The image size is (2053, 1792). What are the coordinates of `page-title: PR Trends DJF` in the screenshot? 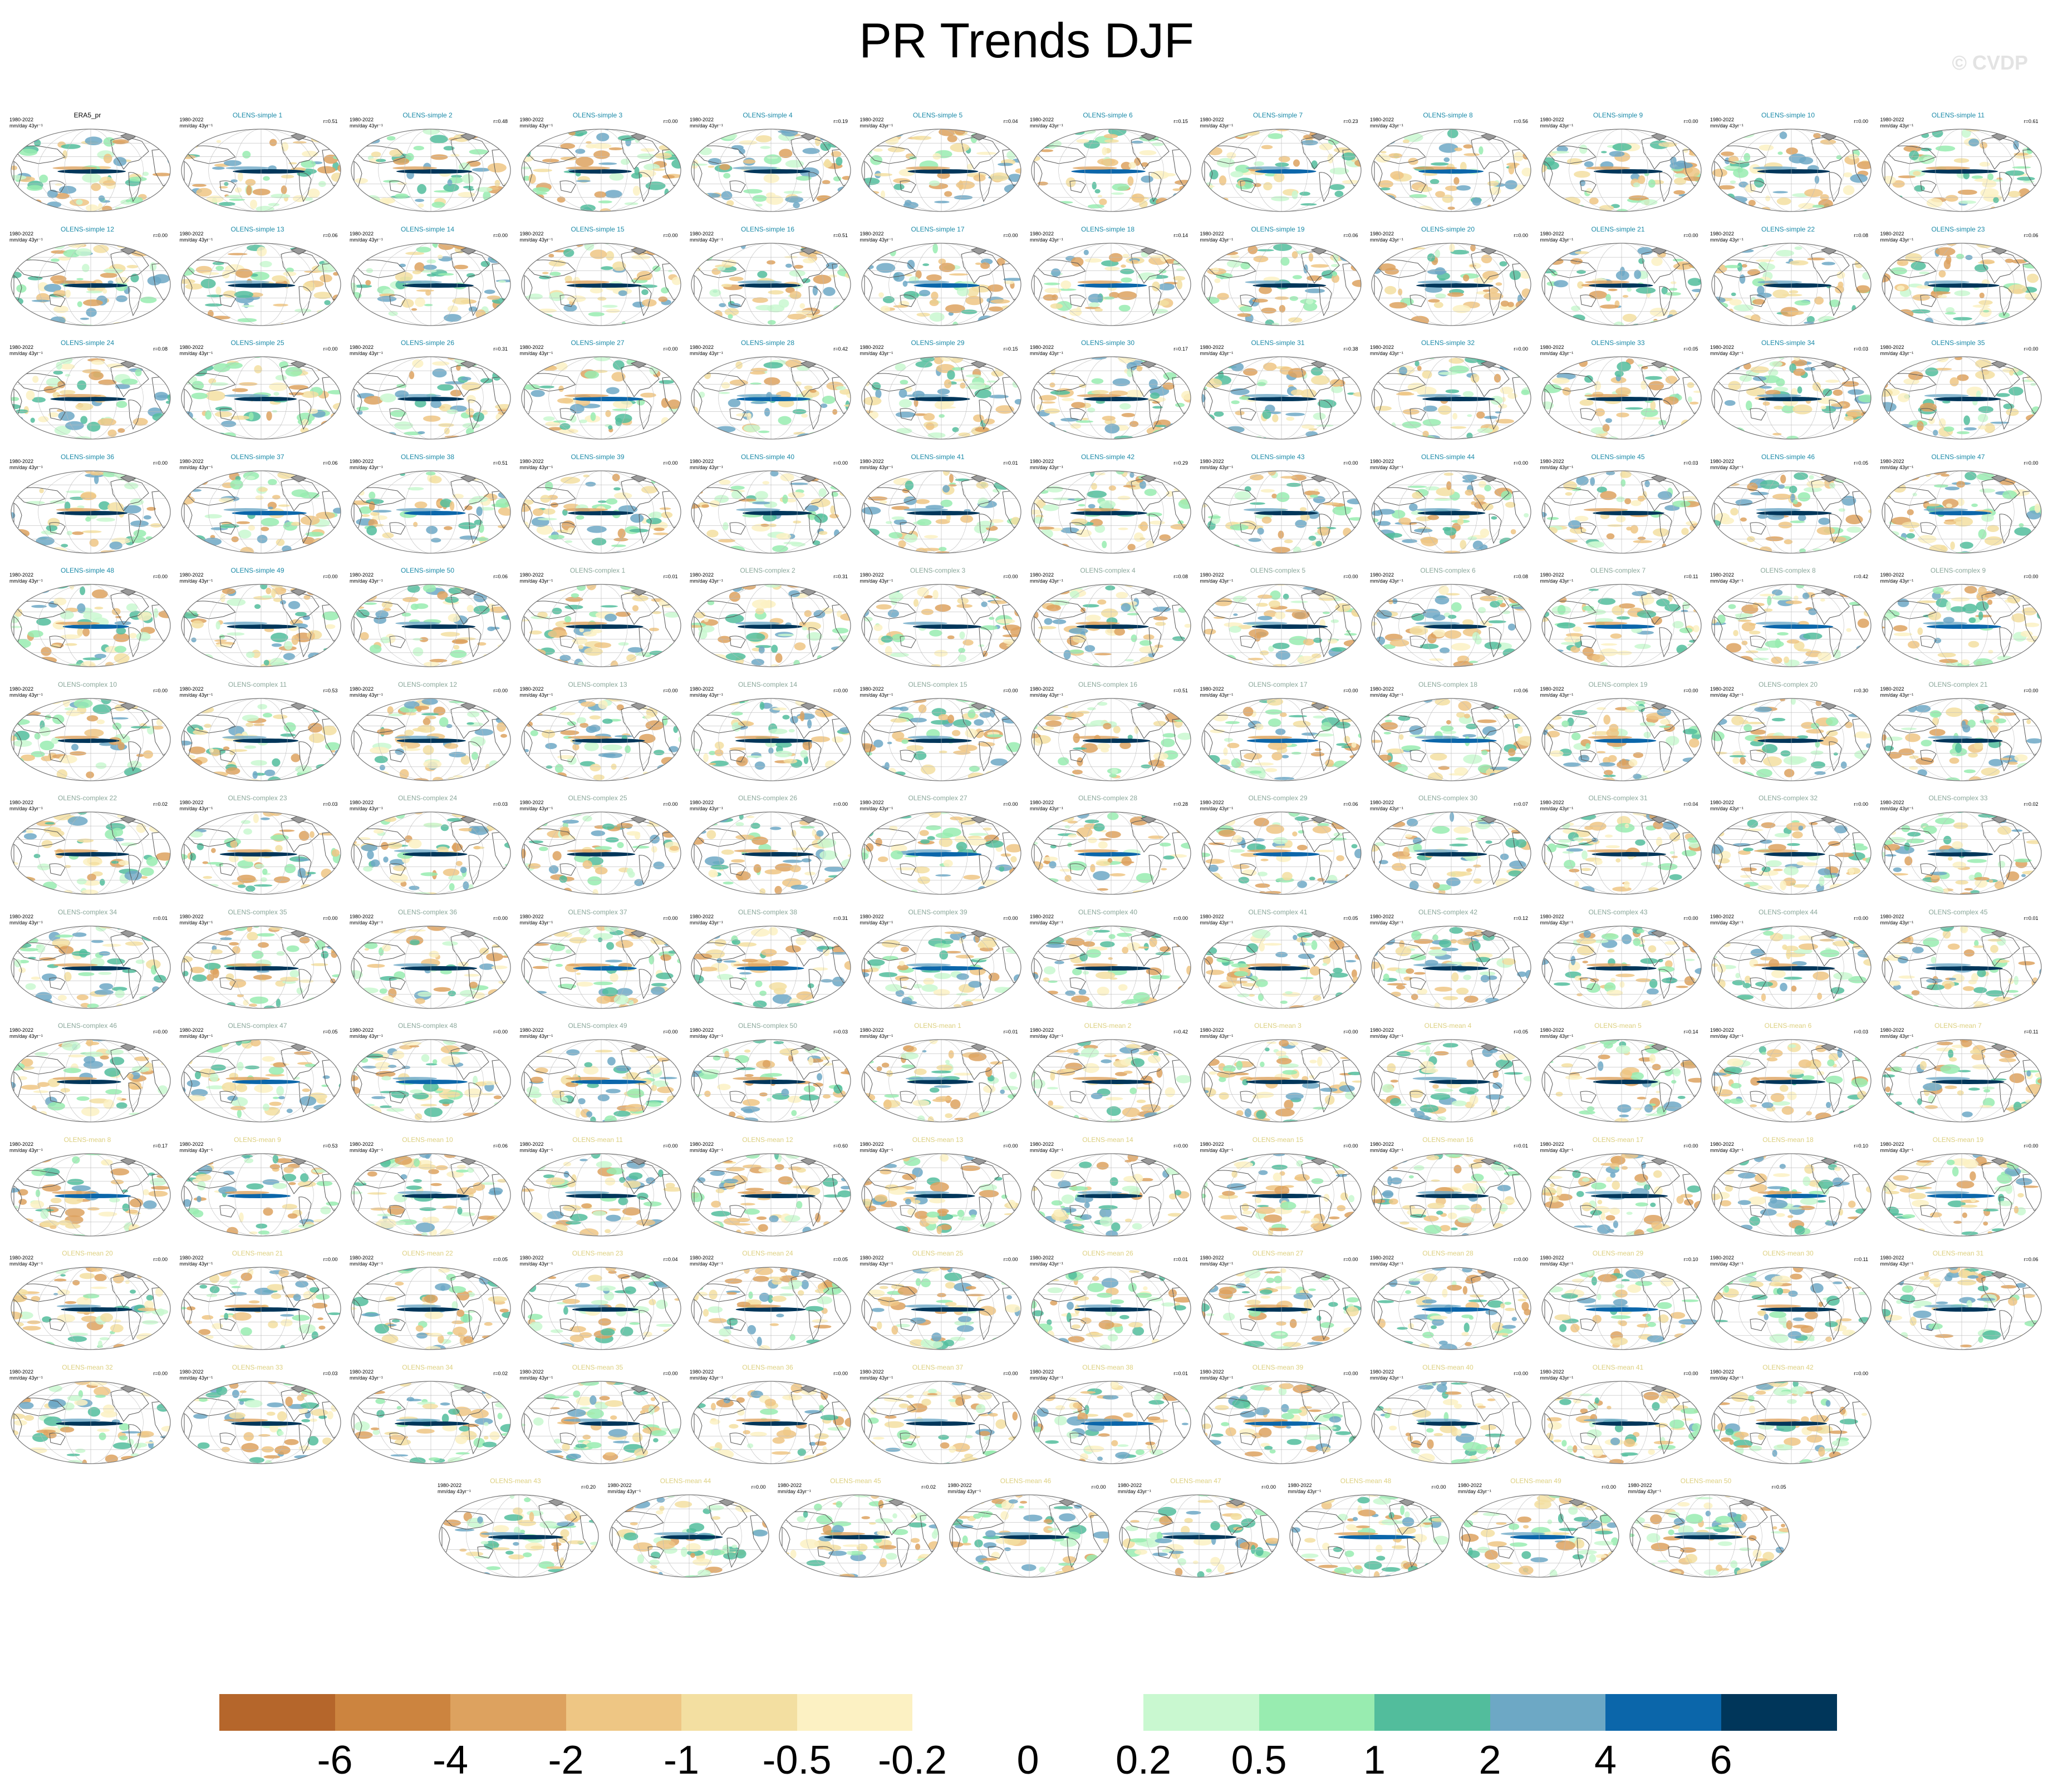 It's located at (1026, 40).